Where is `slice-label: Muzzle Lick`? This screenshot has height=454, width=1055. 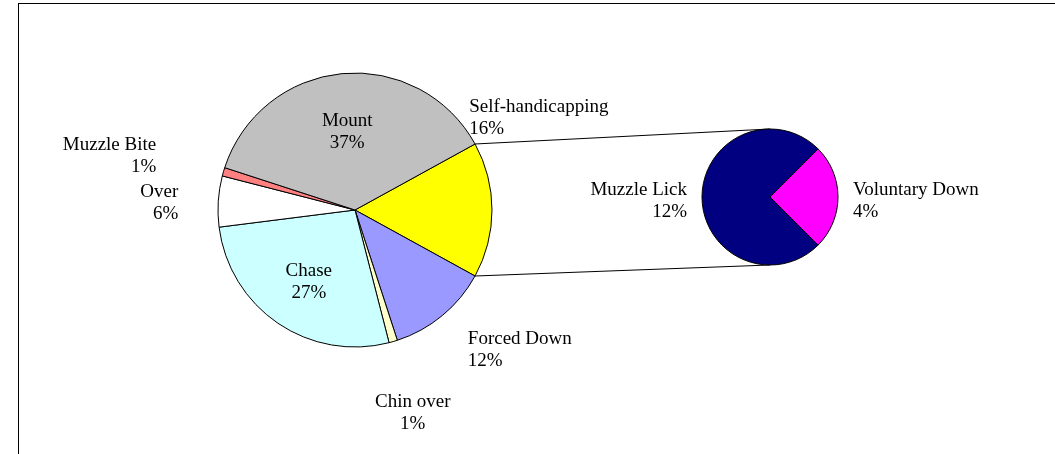 slice-label: Muzzle Lick is located at coordinates (639, 188).